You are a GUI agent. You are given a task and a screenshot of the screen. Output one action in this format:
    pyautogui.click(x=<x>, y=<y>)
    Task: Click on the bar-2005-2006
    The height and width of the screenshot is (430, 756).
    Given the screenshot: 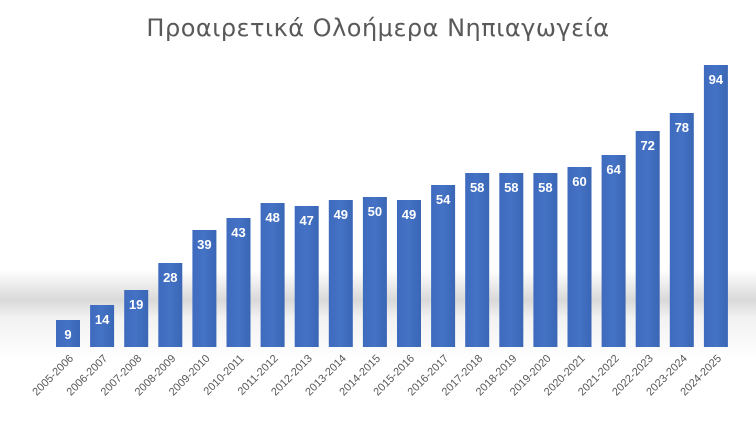 What is the action you would take?
    pyautogui.click(x=68, y=333)
    